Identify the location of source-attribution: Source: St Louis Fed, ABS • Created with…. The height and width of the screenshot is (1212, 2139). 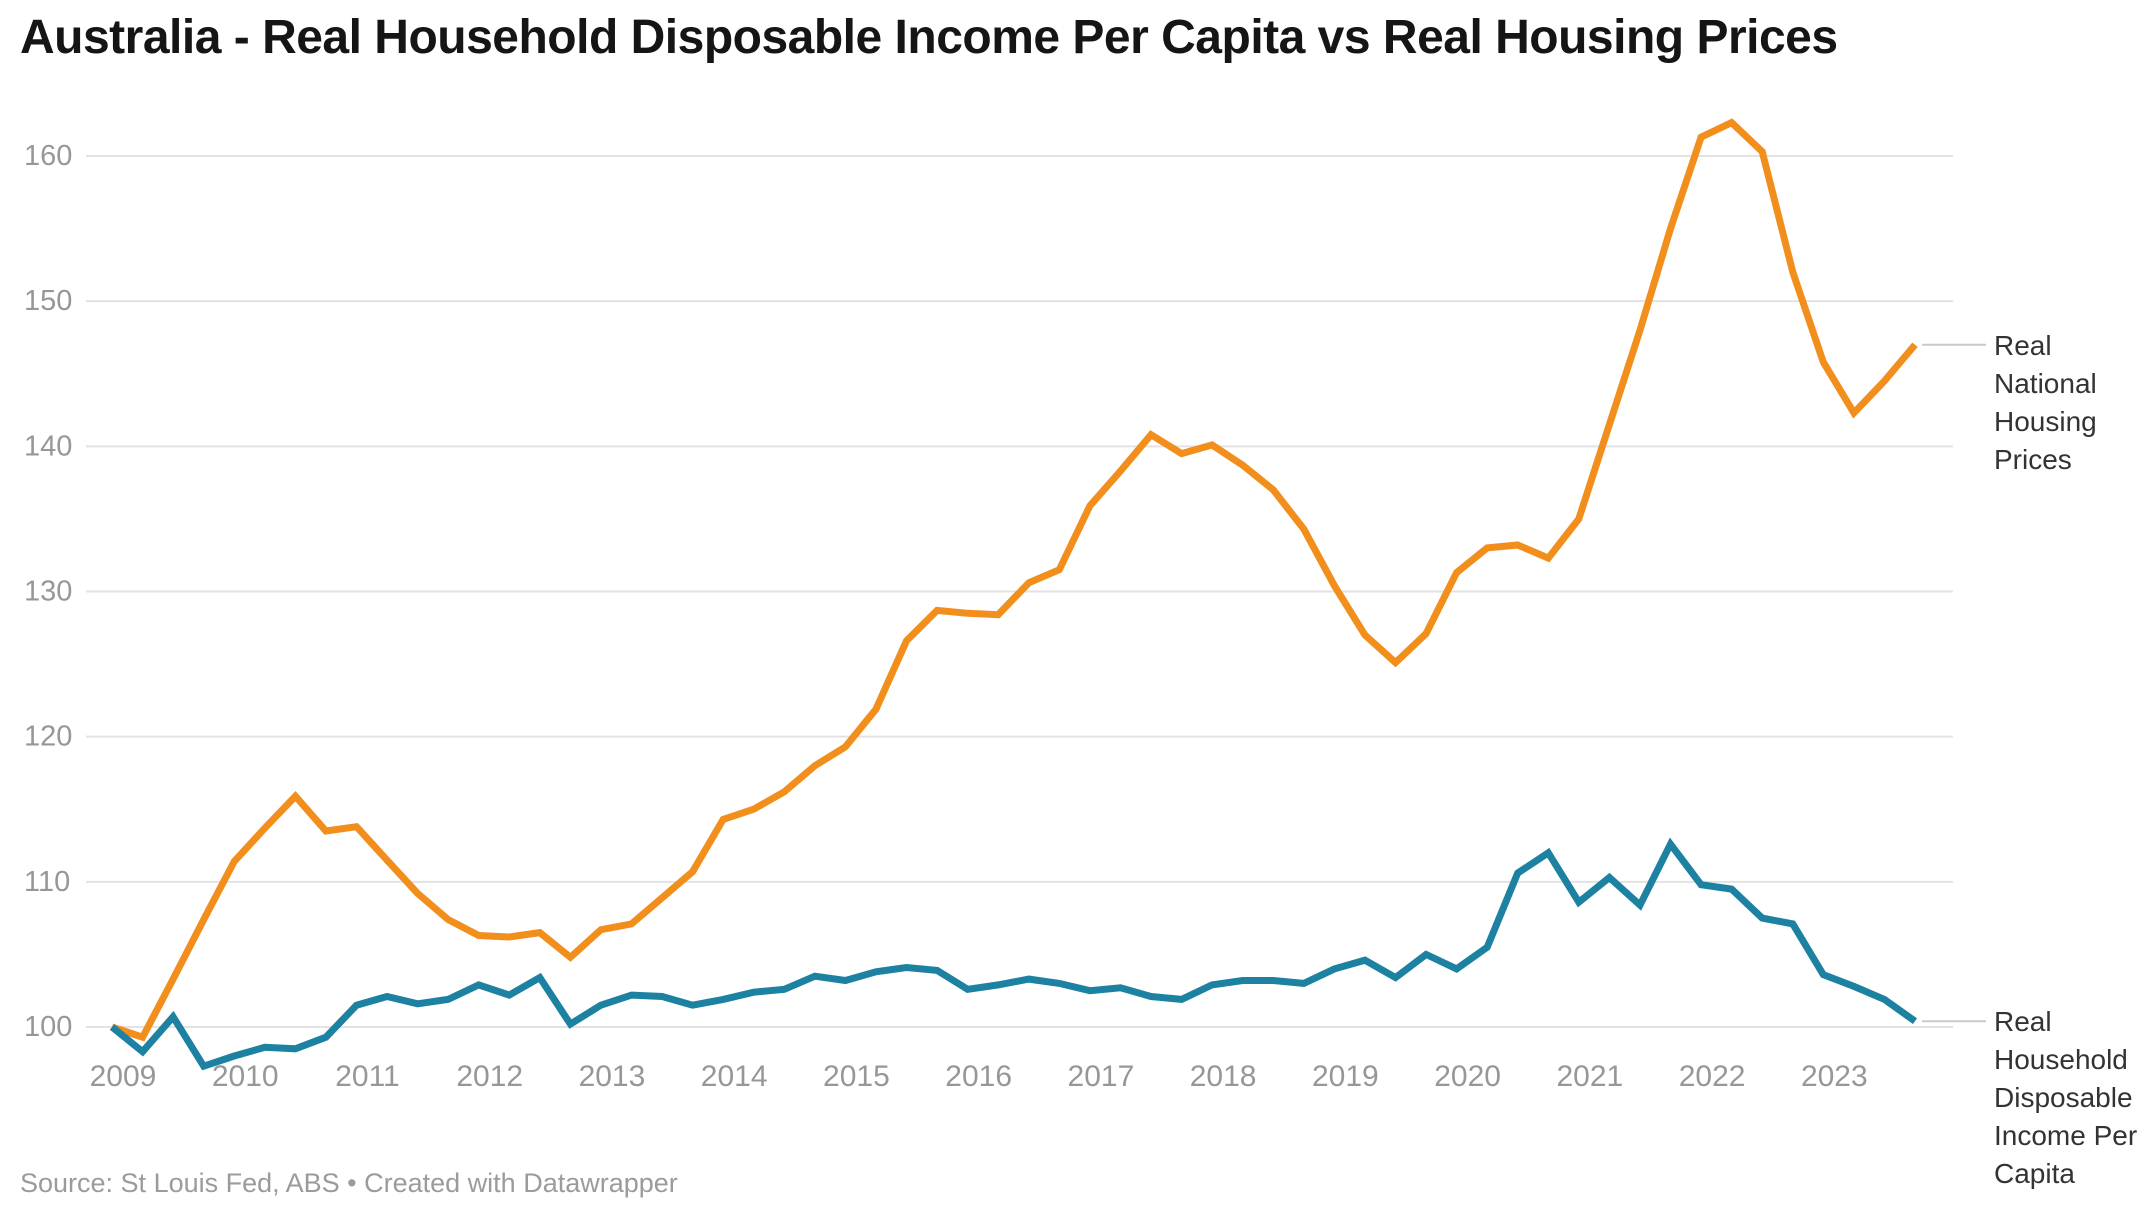
(349, 1183).